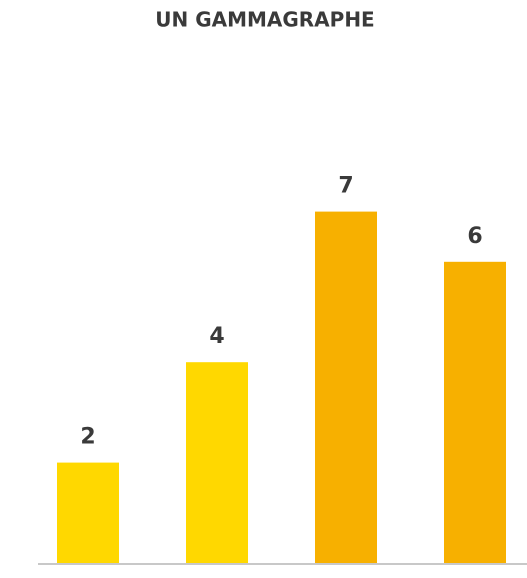 This screenshot has width=527, height=578. Describe the element at coordinates (345, 186) in the screenshot. I see `value-label: 7` at that location.